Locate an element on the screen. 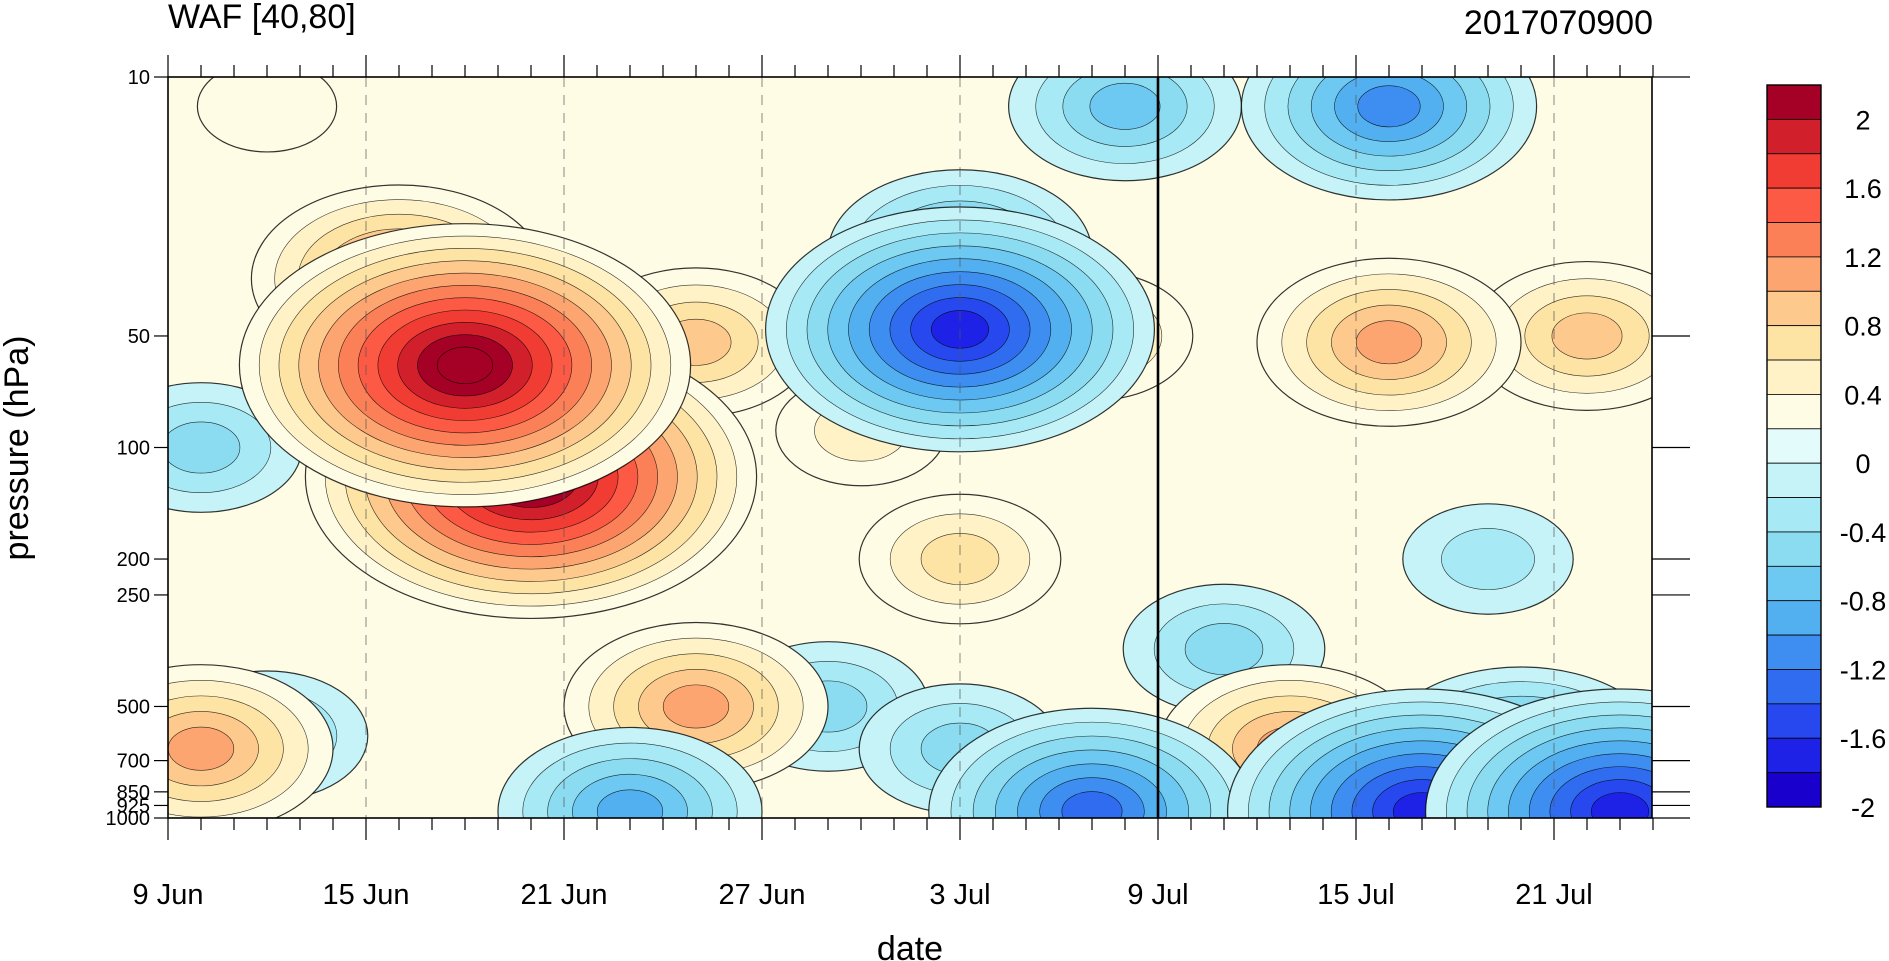 Image resolution: width=1889 pixels, height=961 pixels. y-tick-label: 10 is located at coordinates (139, 78).